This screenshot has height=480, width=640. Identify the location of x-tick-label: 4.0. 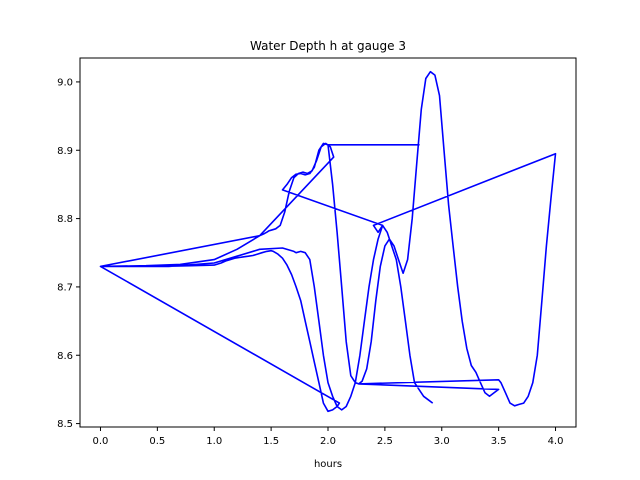
(556, 441).